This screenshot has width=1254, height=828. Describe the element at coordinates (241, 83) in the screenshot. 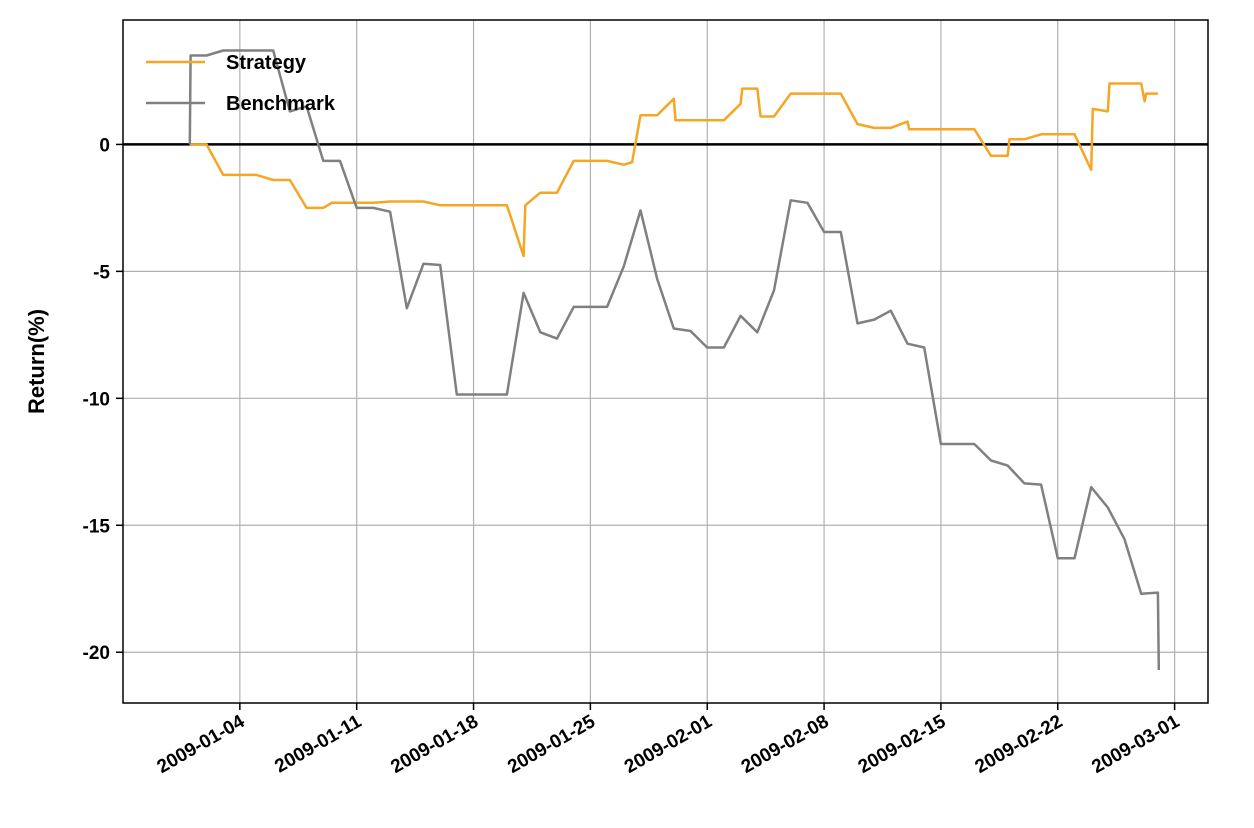

I see `legend: Strategy Benchmark` at that location.